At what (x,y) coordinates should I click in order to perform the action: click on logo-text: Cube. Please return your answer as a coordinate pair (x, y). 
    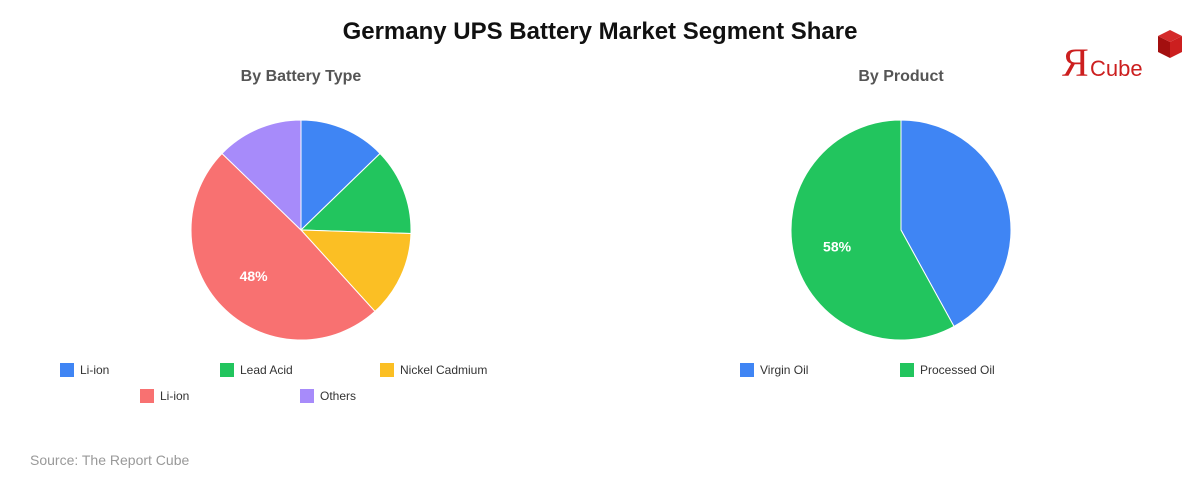
    Looking at the image, I should click on (1116, 68).